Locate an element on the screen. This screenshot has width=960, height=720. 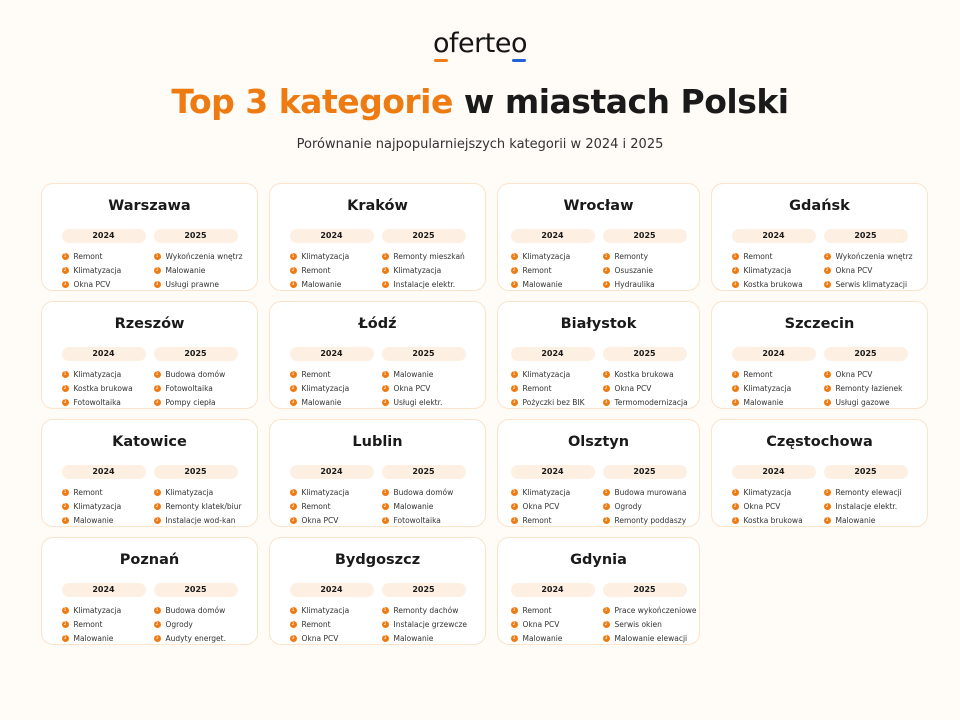
year-column: 2024 1 Klimatyzacja 2 Okna PCV 3 Remont is located at coordinates (552, 496).